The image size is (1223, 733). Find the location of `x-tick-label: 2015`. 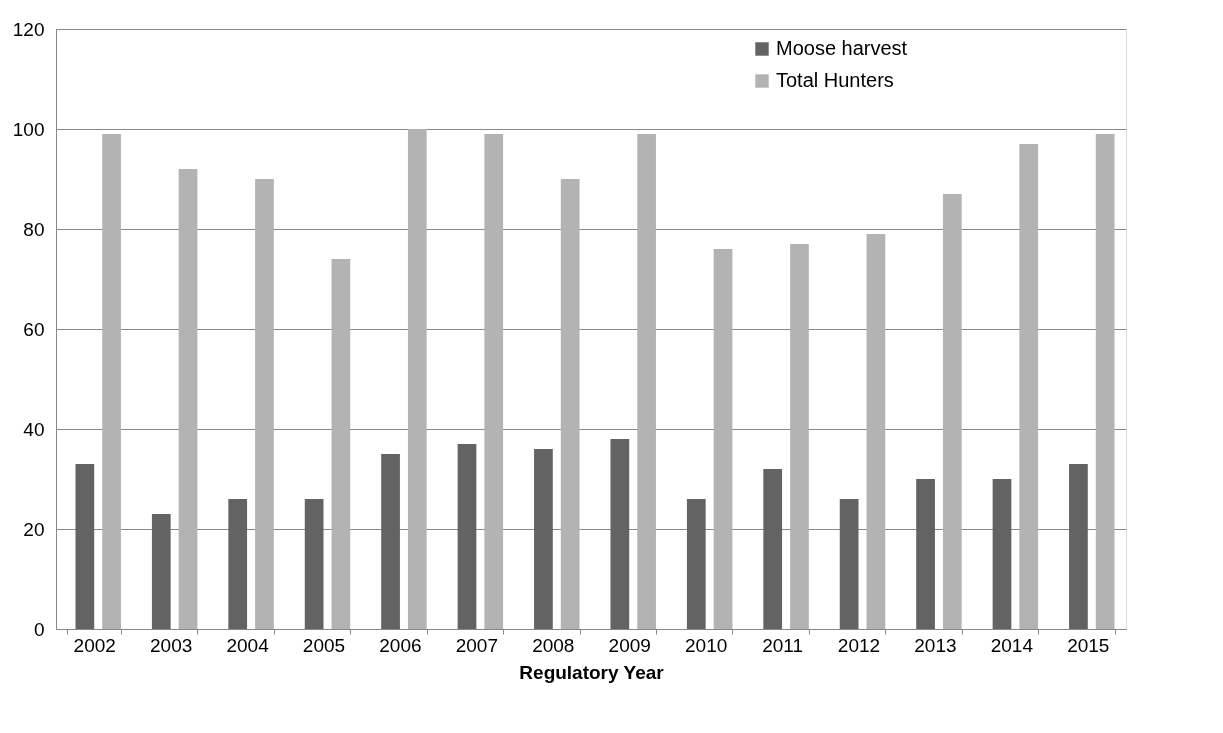

x-tick-label: 2015 is located at coordinates (1088, 645).